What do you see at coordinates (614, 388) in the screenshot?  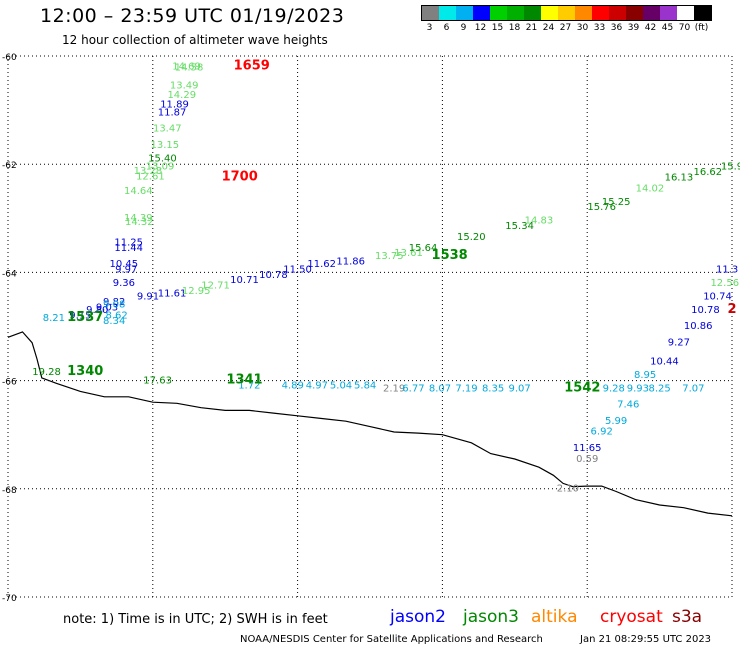 I see `swh-value-label: 9.28` at bounding box center [614, 388].